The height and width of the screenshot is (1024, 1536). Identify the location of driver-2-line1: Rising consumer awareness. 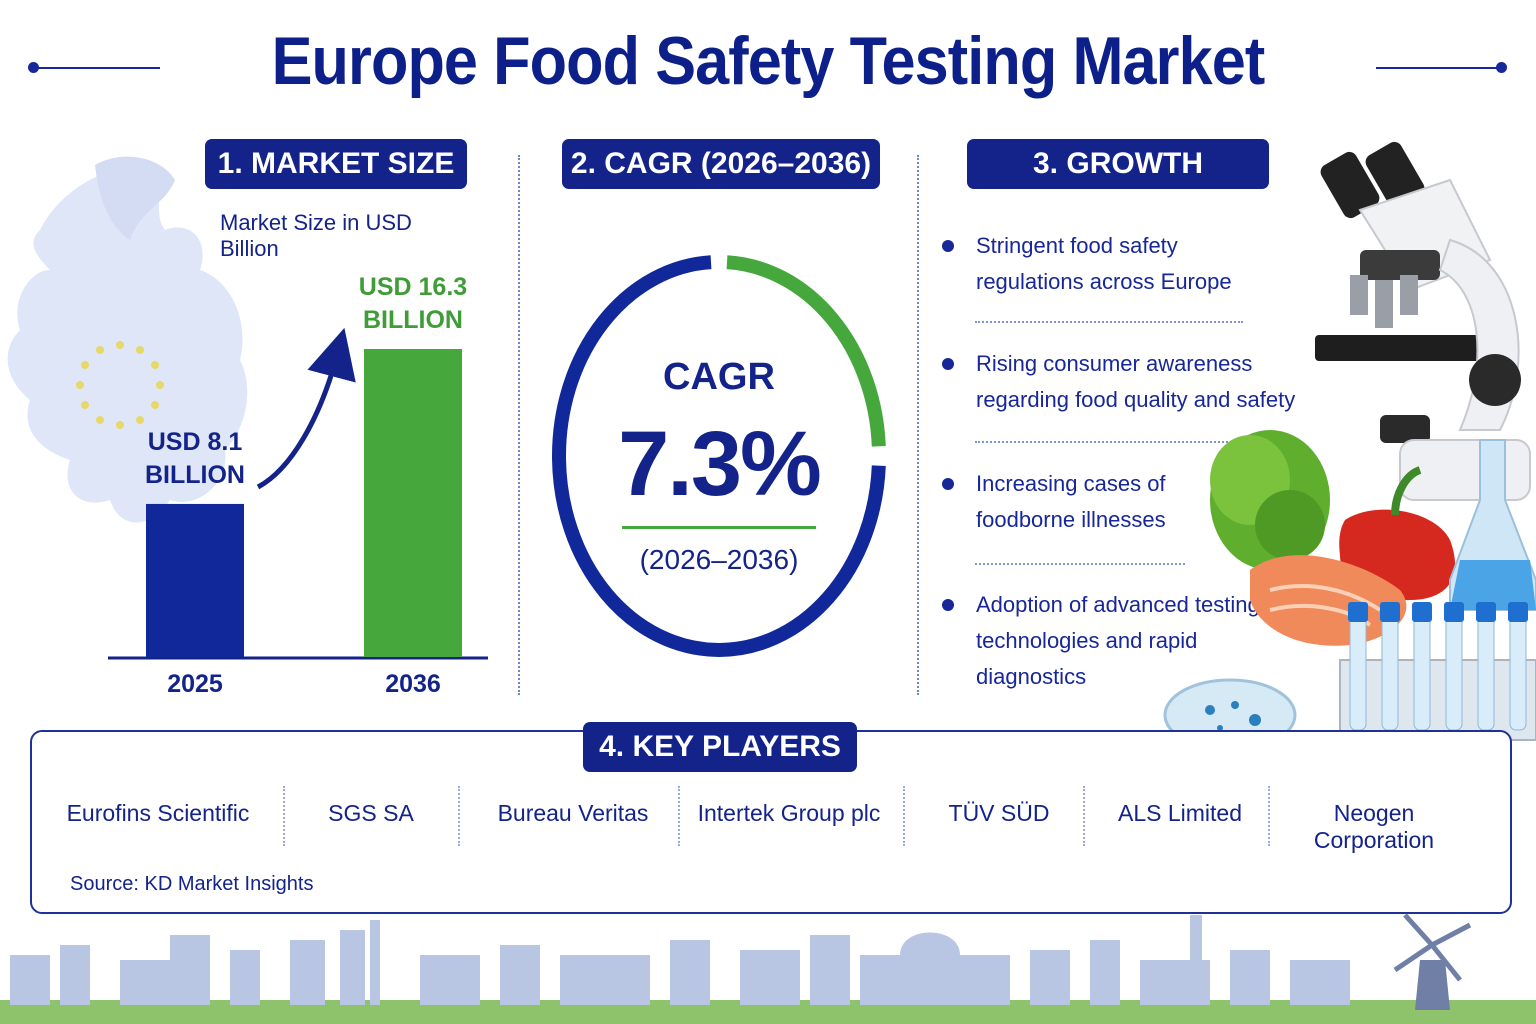
(1114, 363).